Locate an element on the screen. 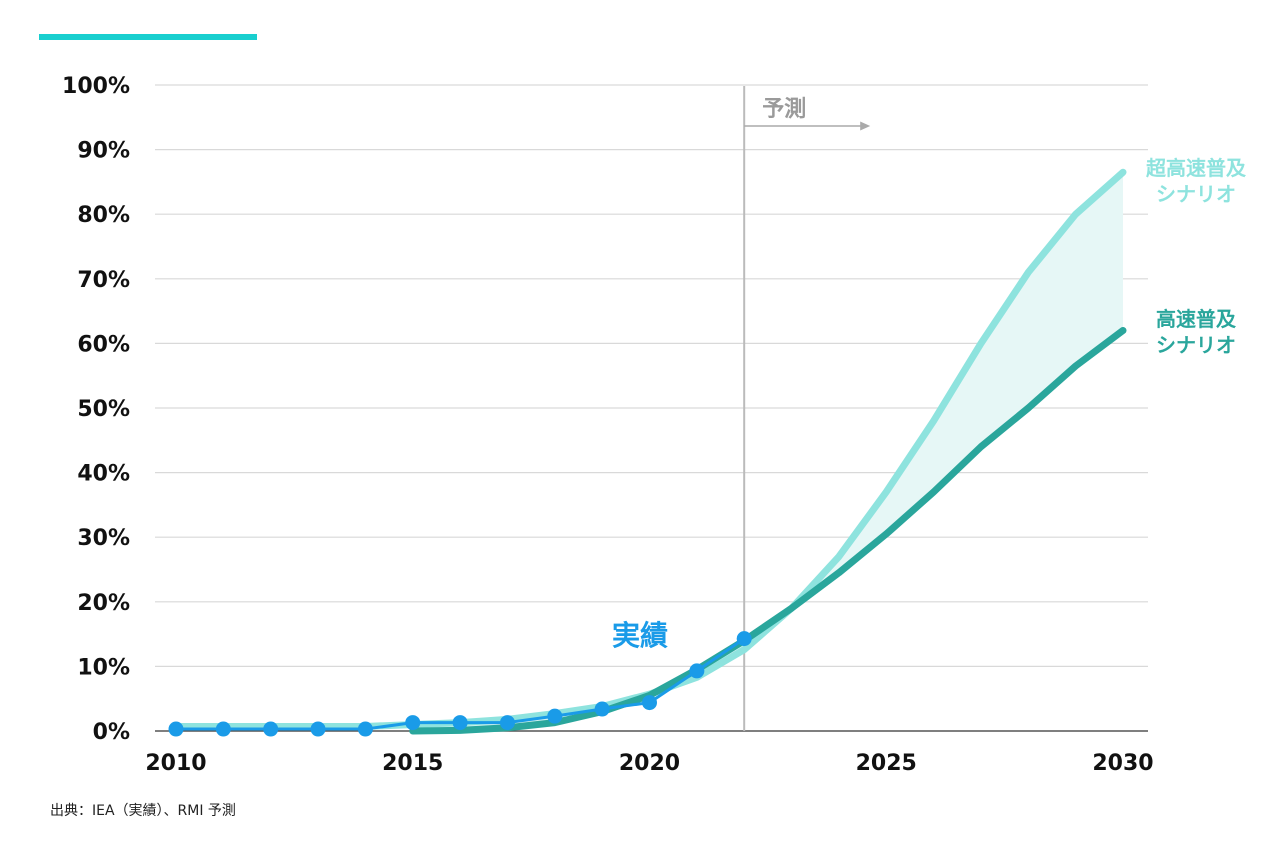  y-tick-label: 90% is located at coordinates (103, 151).